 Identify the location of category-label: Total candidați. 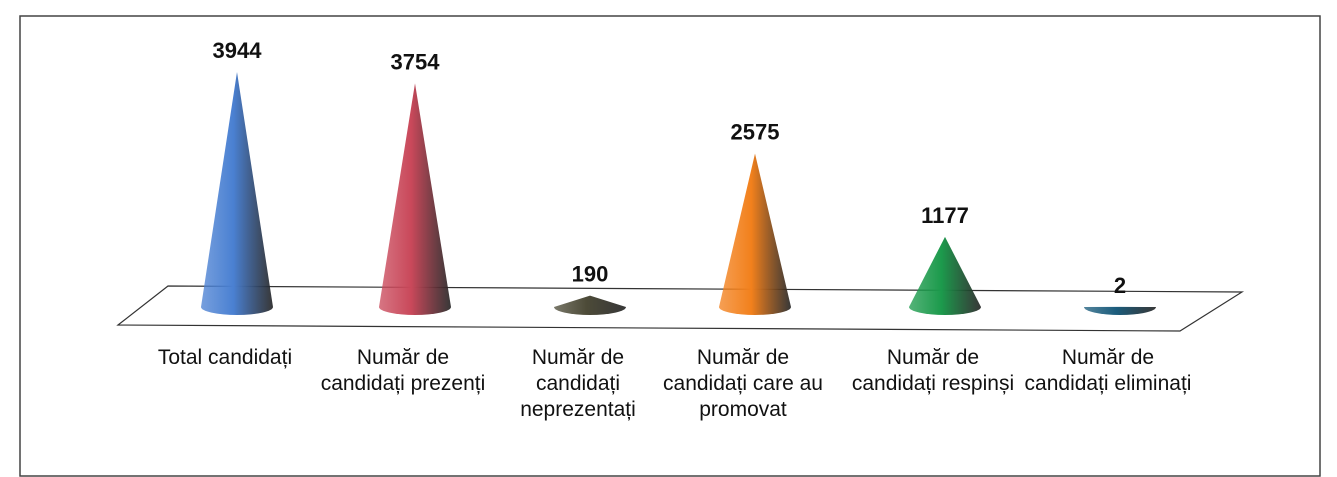
(225, 357).